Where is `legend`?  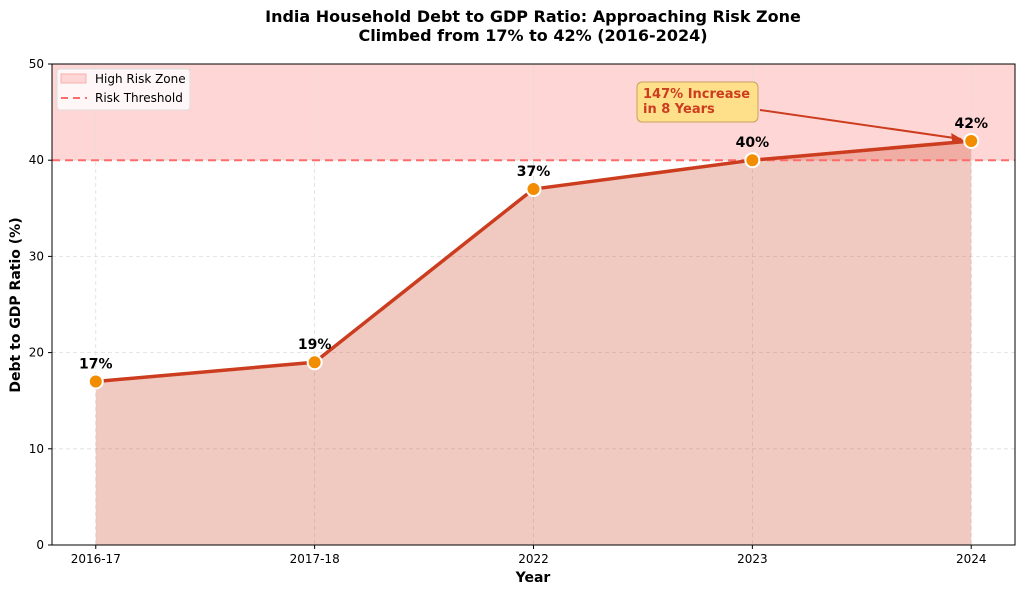
legend is located at coordinates (123, 89).